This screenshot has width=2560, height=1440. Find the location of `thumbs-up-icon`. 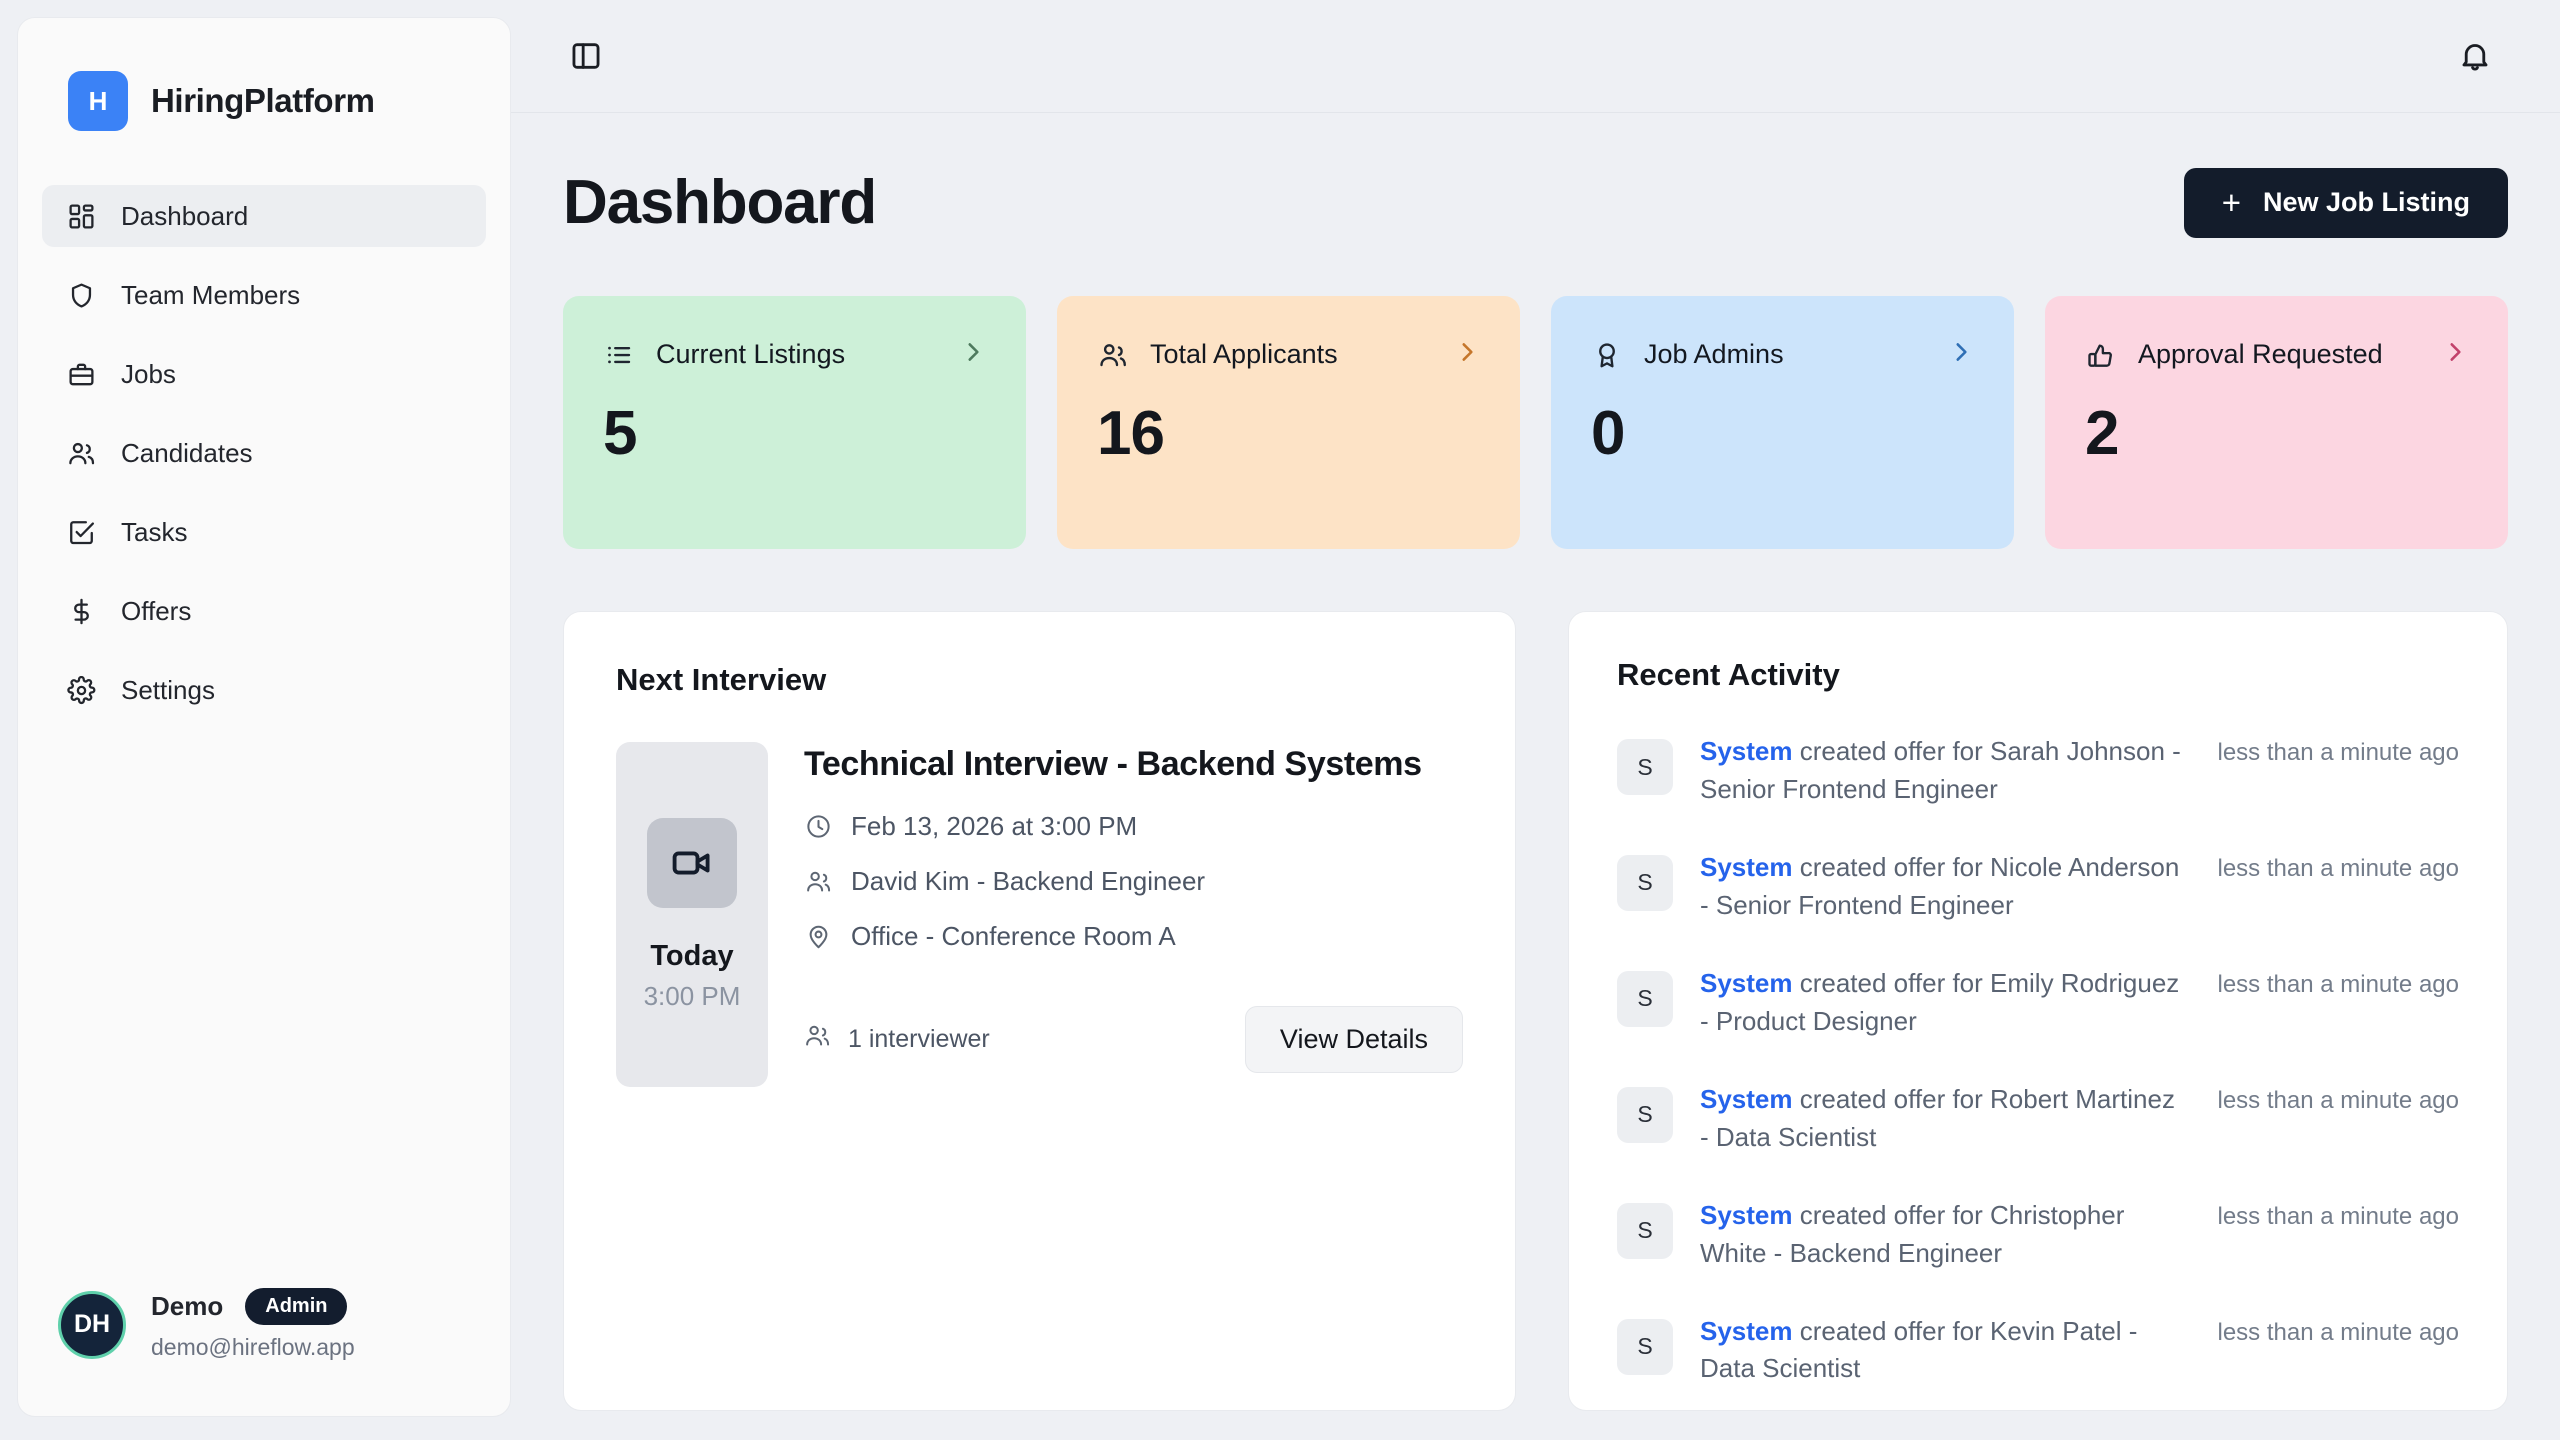

thumbs-up-icon is located at coordinates (2100, 354).